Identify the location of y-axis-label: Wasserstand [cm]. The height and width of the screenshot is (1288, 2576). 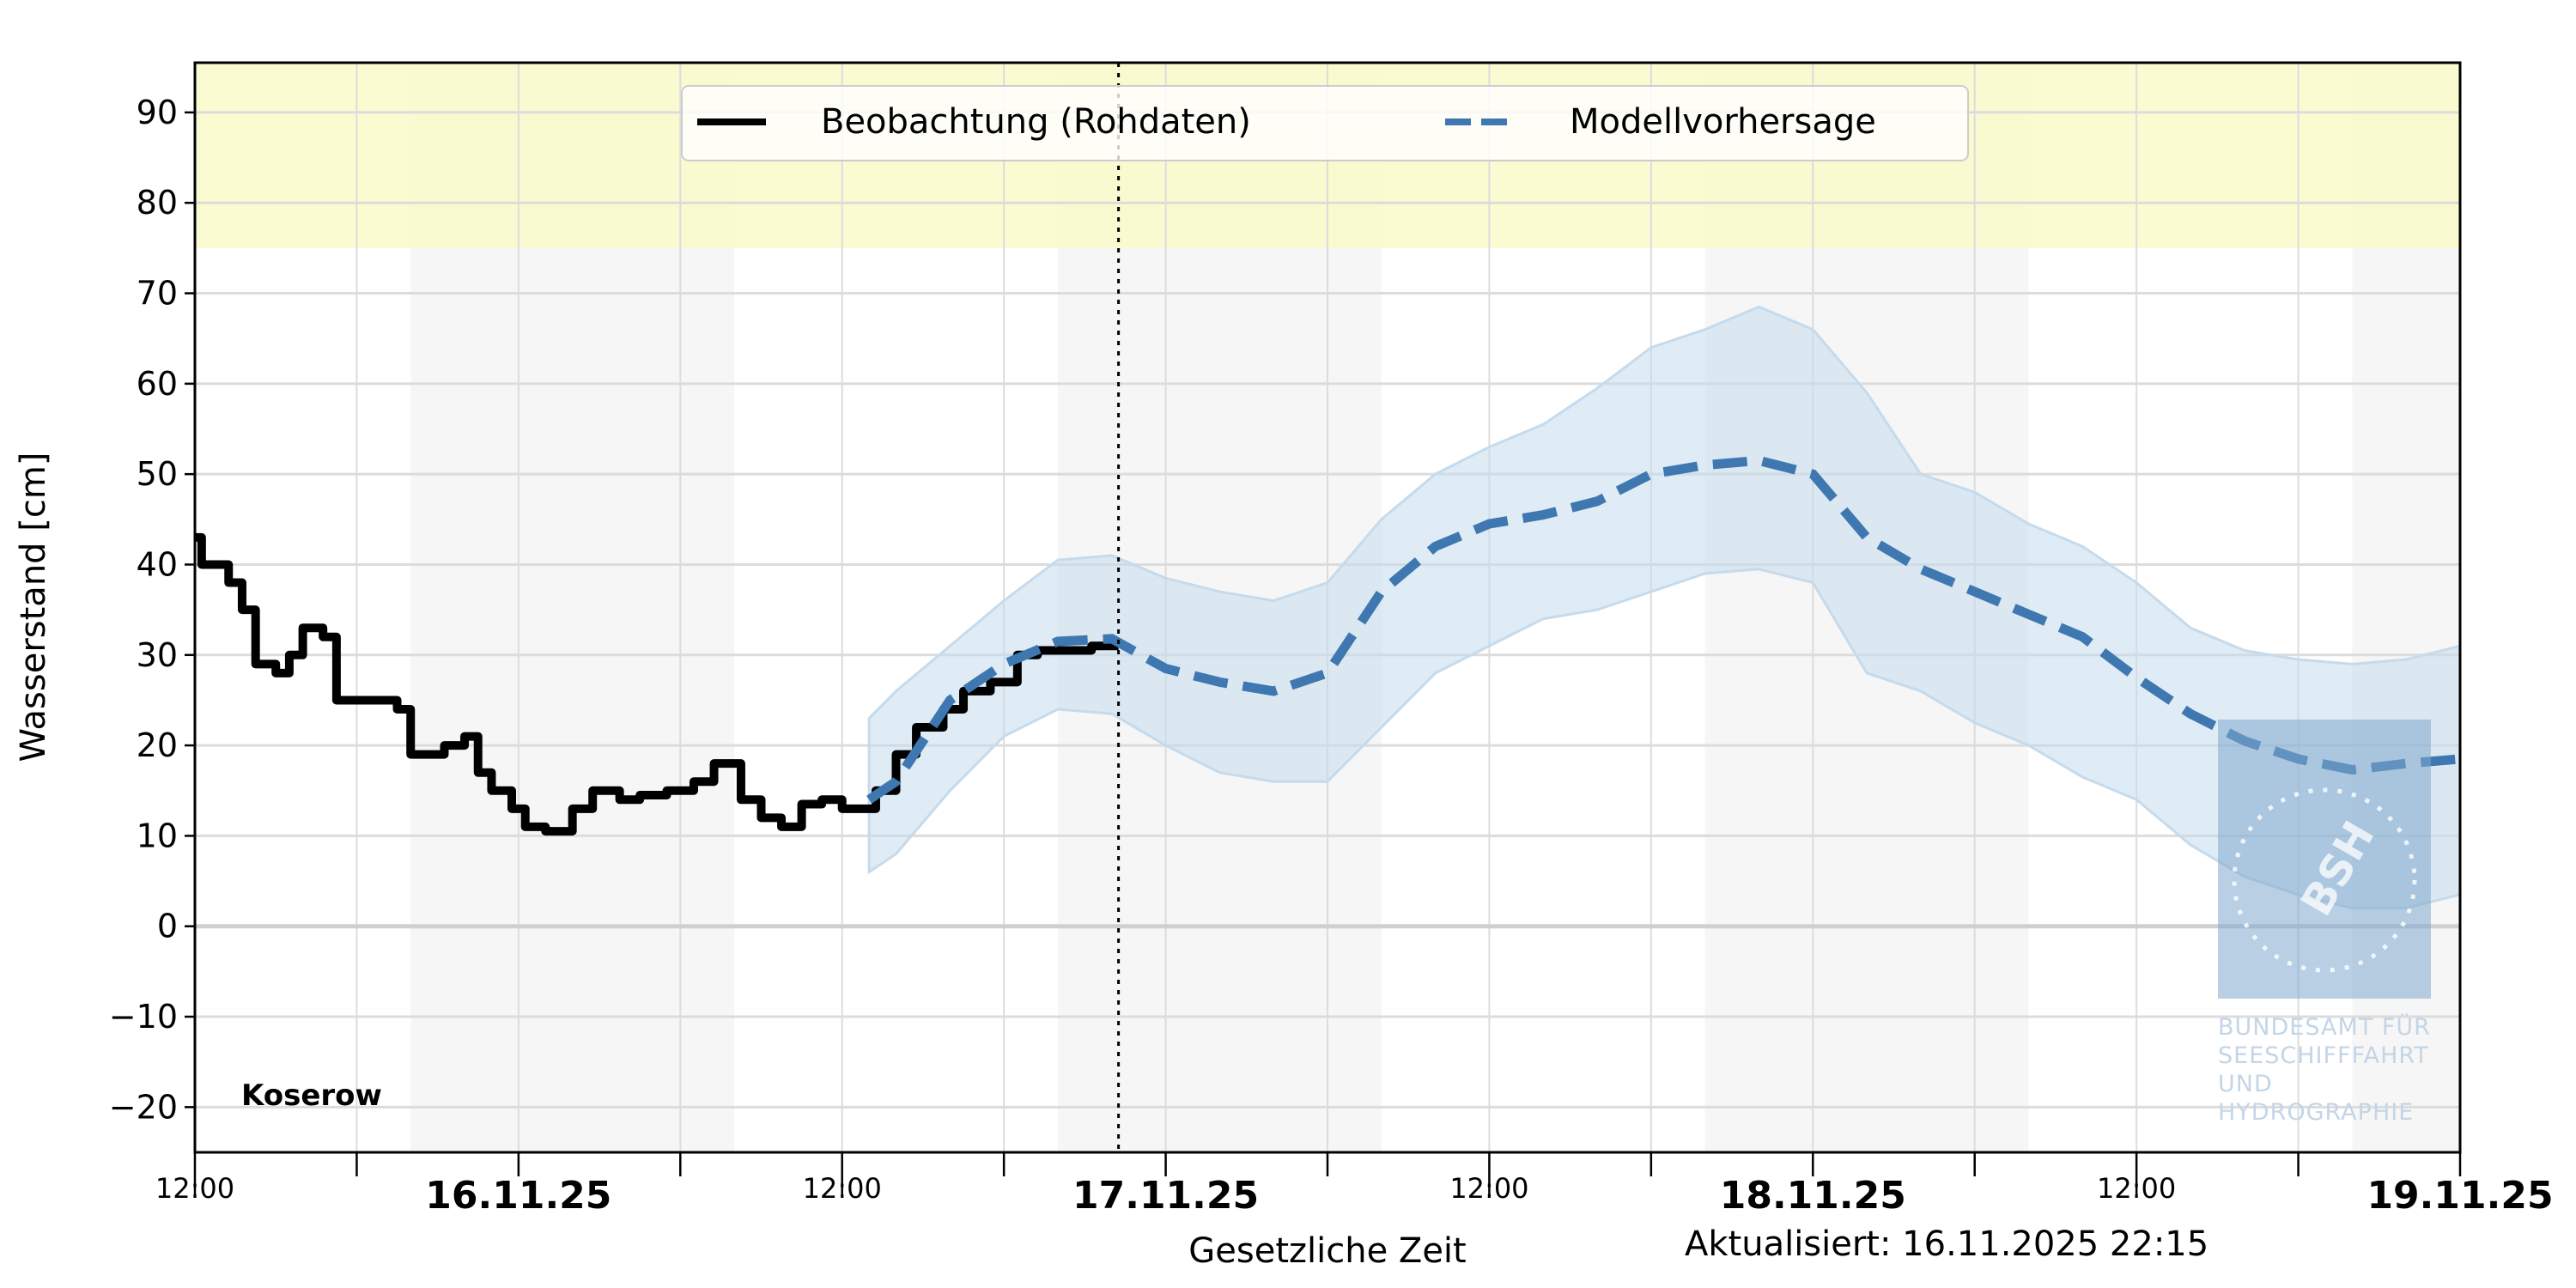
(33, 607).